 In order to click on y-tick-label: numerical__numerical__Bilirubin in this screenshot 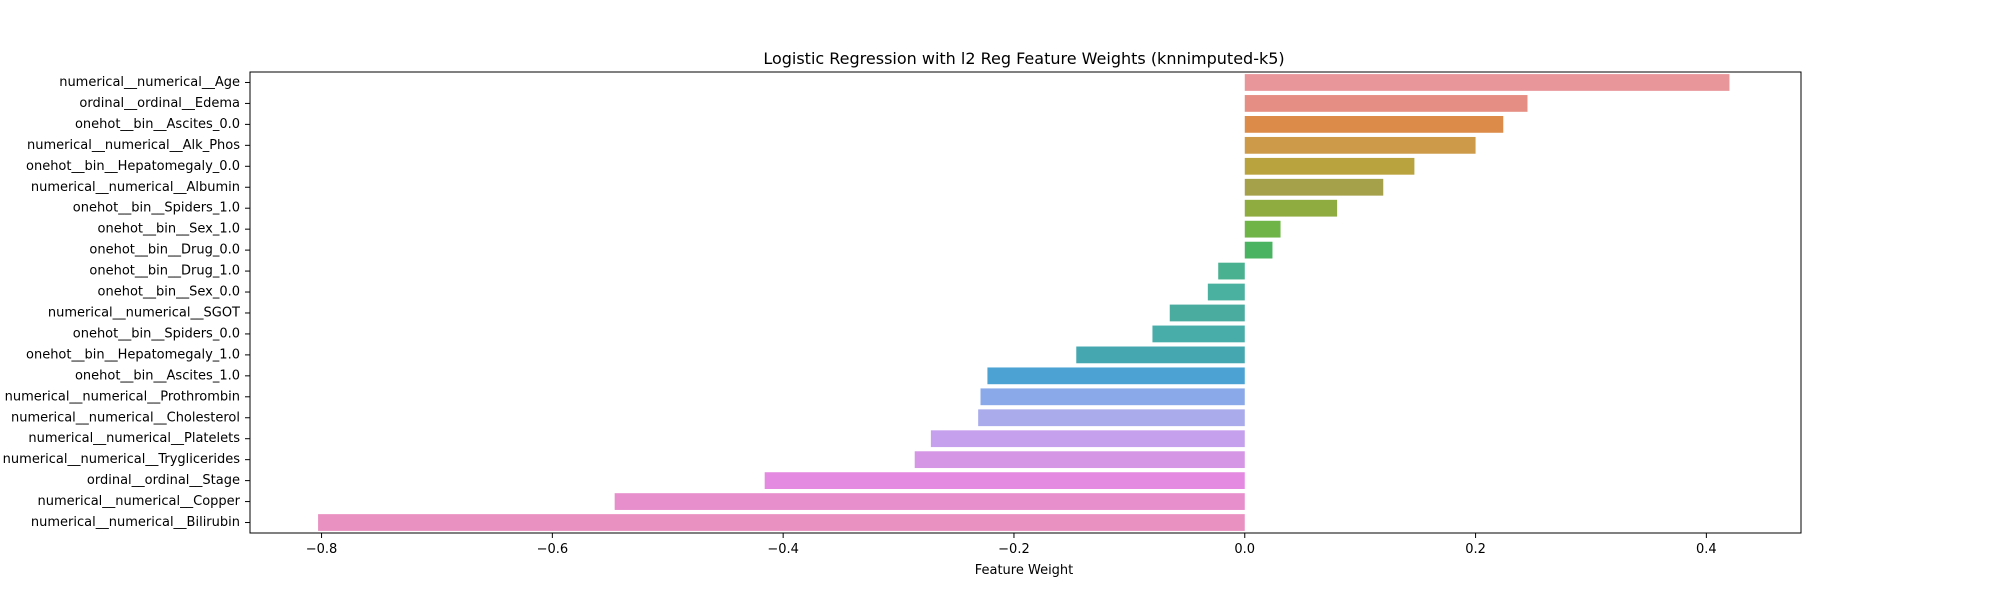, I will do `click(135, 522)`.